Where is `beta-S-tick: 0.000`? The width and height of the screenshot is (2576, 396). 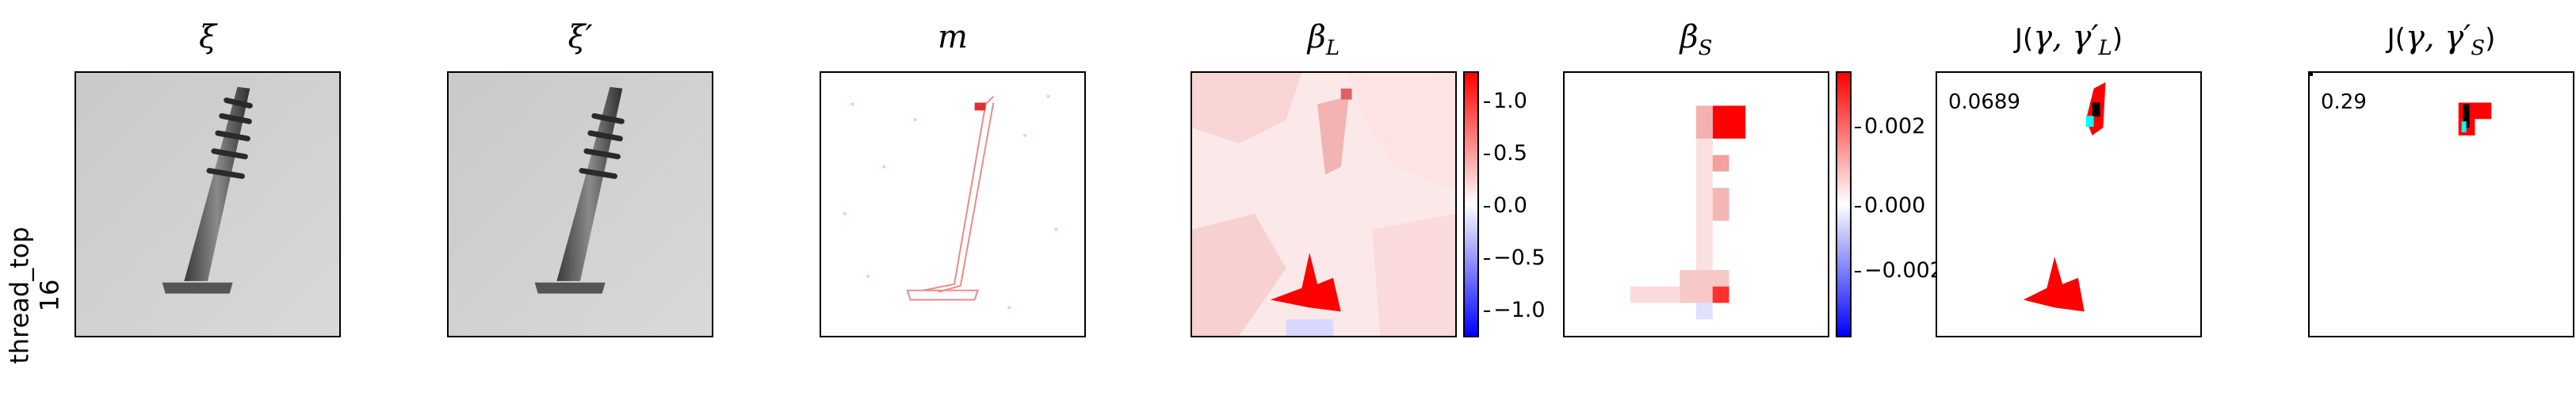 beta-S-tick: 0.000 is located at coordinates (1890, 205).